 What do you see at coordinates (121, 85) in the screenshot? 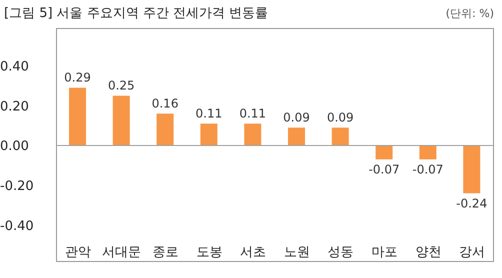
I see `data-label: 0.25` at bounding box center [121, 85].